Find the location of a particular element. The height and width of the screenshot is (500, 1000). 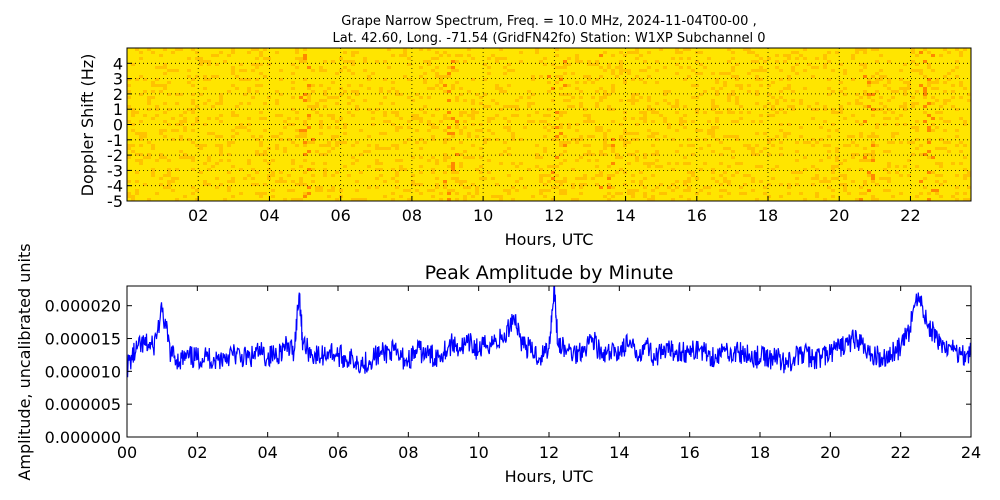

spectrogram-x-tick-label: 12 is located at coordinates (554, 215).